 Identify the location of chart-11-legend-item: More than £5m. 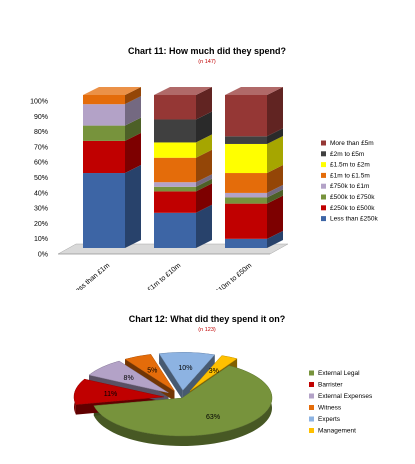
(347, 143).